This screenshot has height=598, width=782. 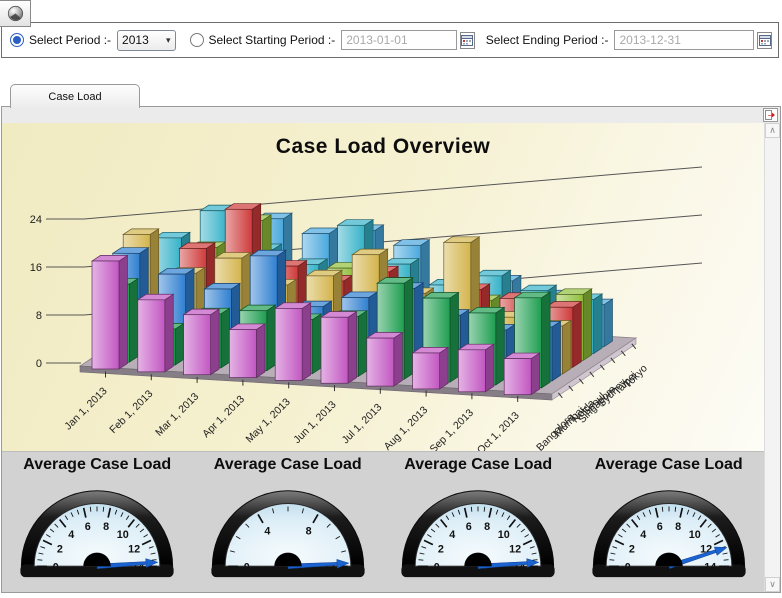 I want to click on svg-text: Mar 1, 2013, so click(x=177, y=414).